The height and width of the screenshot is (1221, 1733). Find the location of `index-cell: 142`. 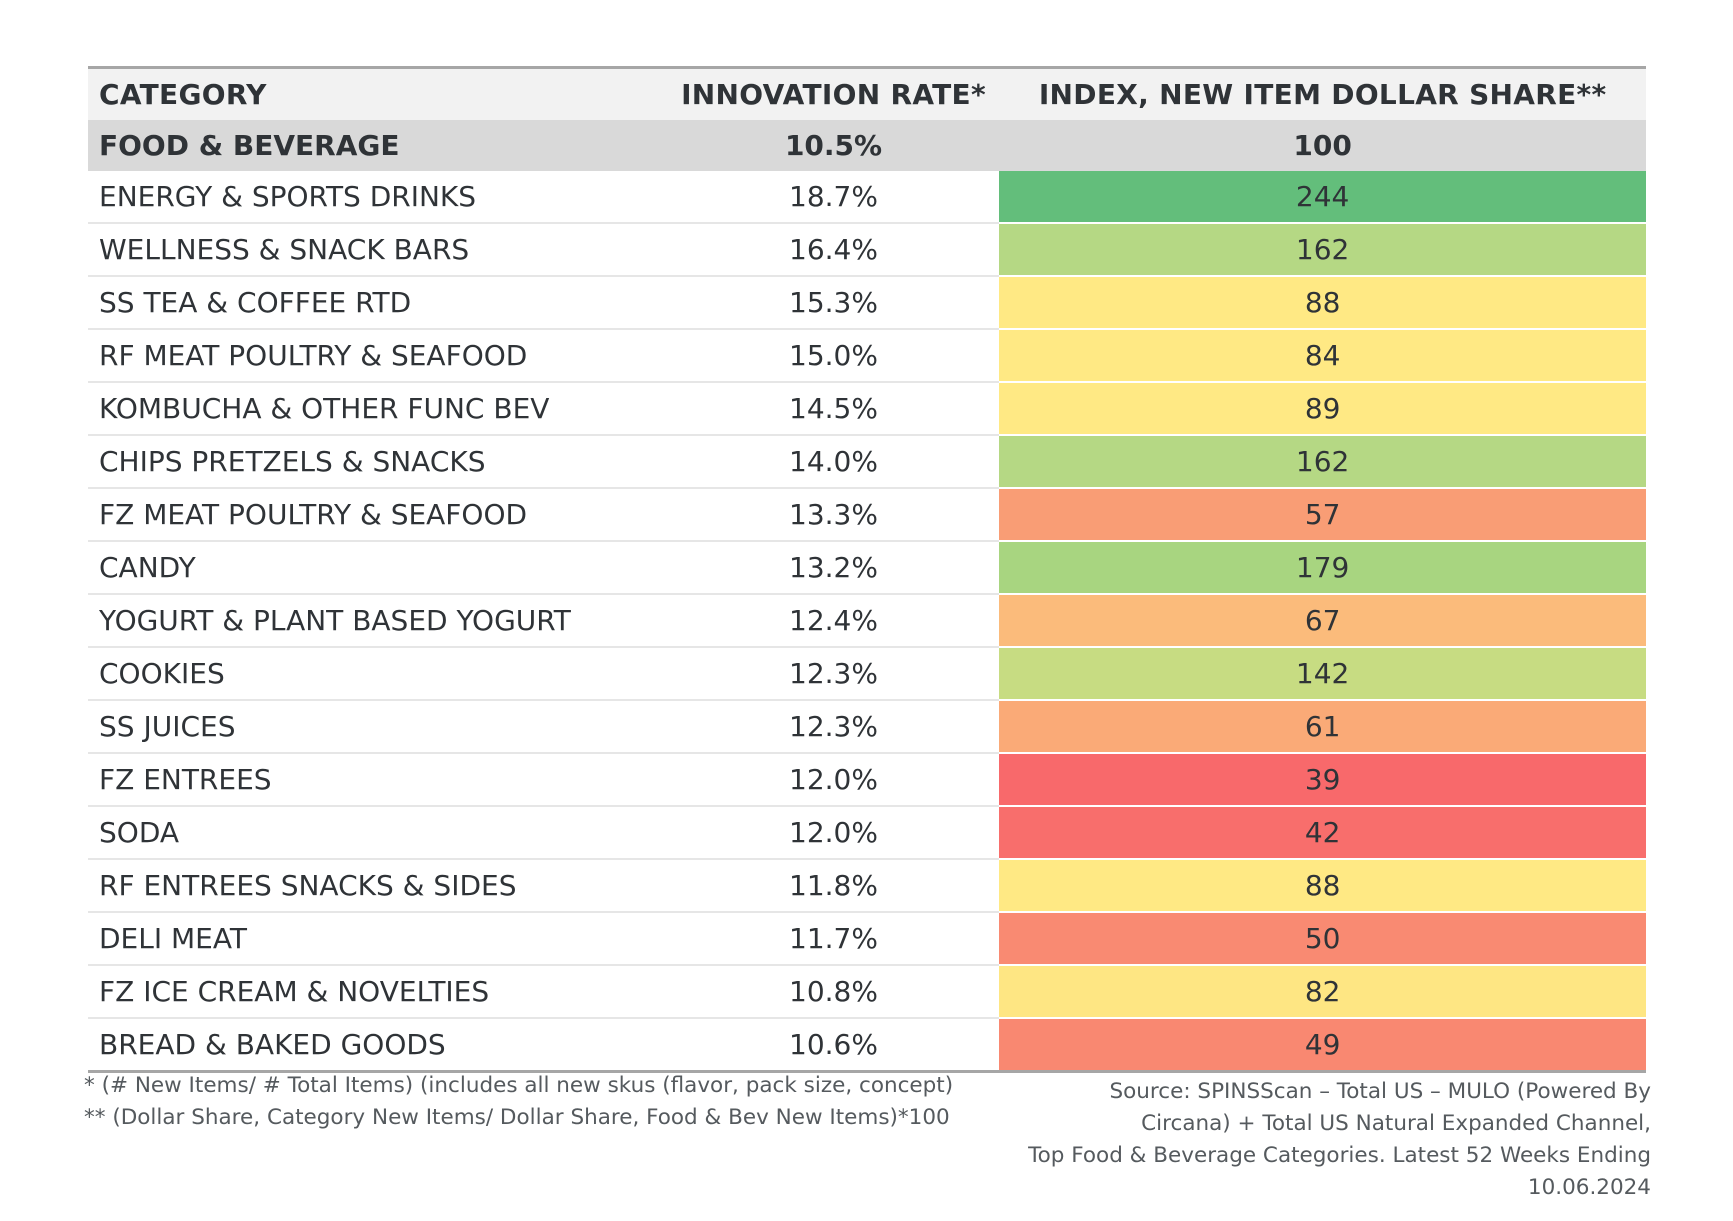

index-cell: 142 is located at coordinates (1322, 674).